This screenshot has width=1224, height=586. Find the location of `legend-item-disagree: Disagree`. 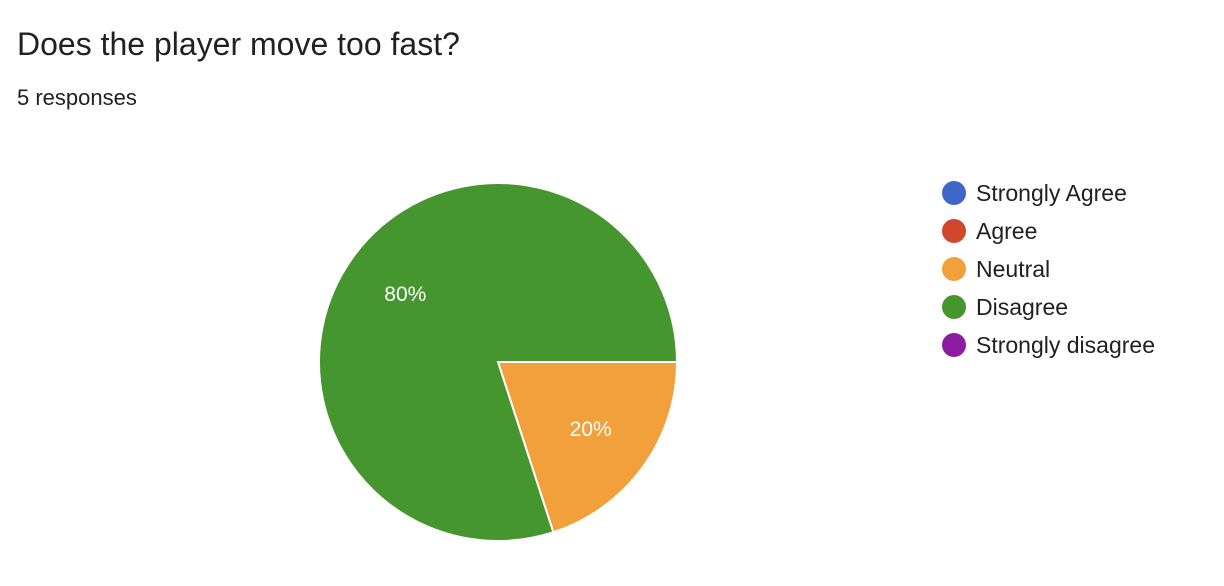

legend-item-disagree: Disagree is located at coordinates (1048, 307).